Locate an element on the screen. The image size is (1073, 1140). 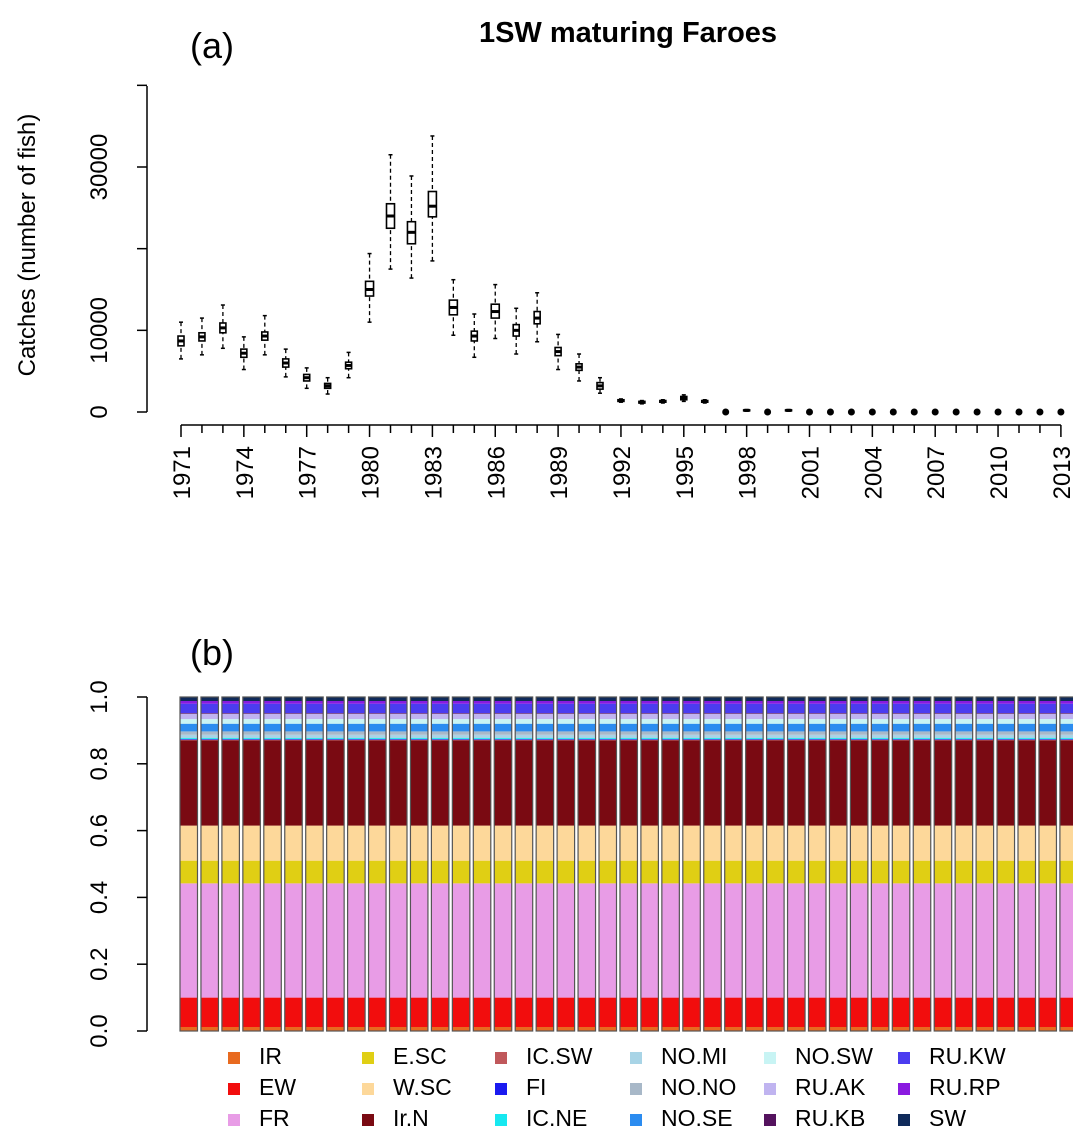
box-1989 is located at coordinates (558, 352).